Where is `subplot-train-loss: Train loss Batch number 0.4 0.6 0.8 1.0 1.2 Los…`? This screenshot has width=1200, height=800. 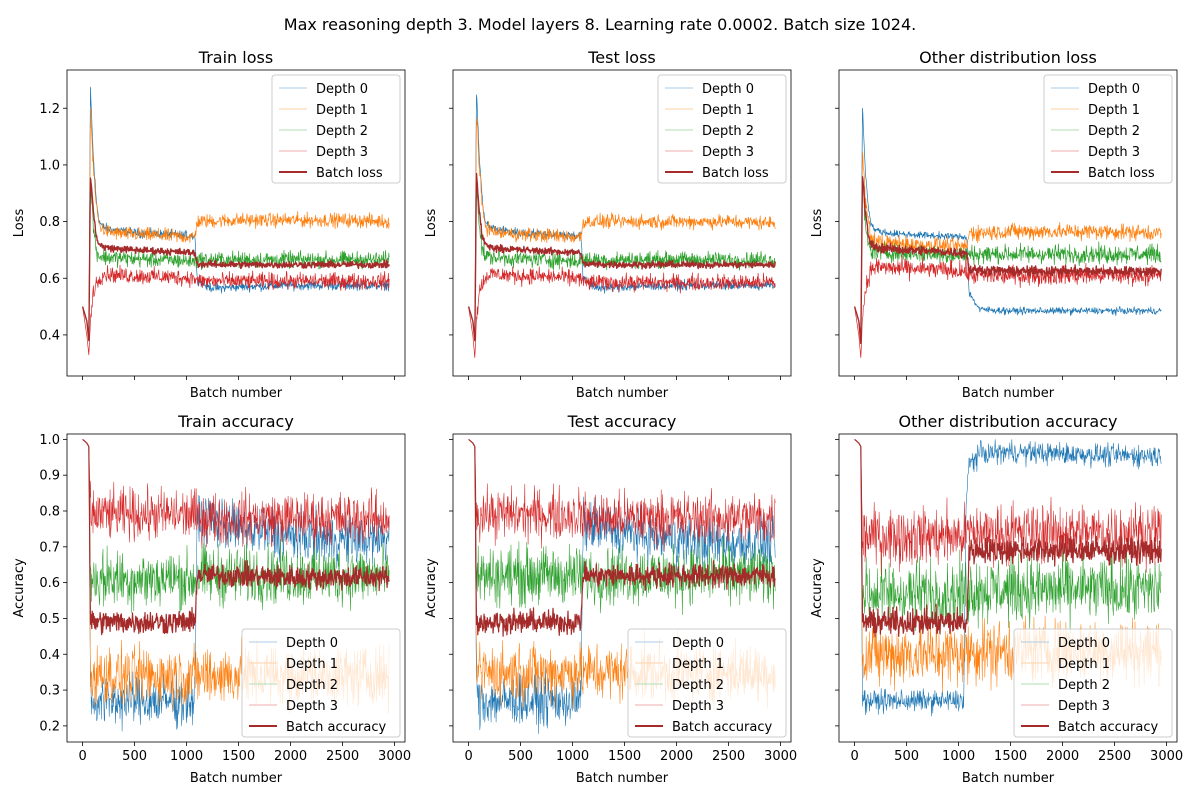
subplot-train-loss: Train loss Batch number 0.4 0.6 0.8 1.0 1.2 Los… is located at coordinates (209, 224).